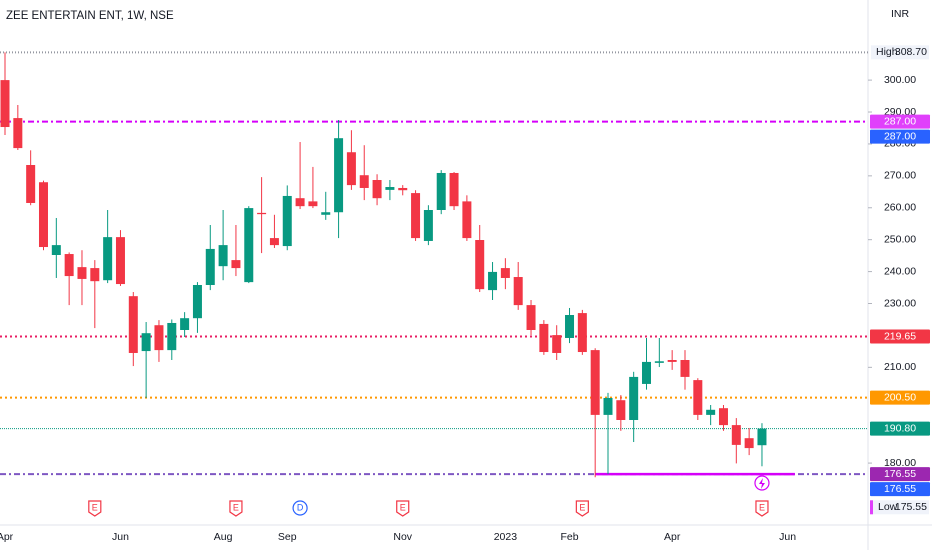 The image size is (932, 550). Describe the element at coordinates (569, 537) in the screenshot. I see `x-tick-label: Feb` at that location.